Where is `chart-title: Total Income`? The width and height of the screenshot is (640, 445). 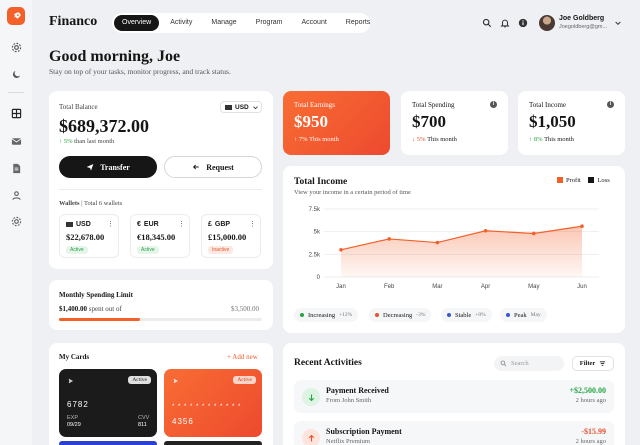 chart-title: Total Income is located at coordinates (321, 182).